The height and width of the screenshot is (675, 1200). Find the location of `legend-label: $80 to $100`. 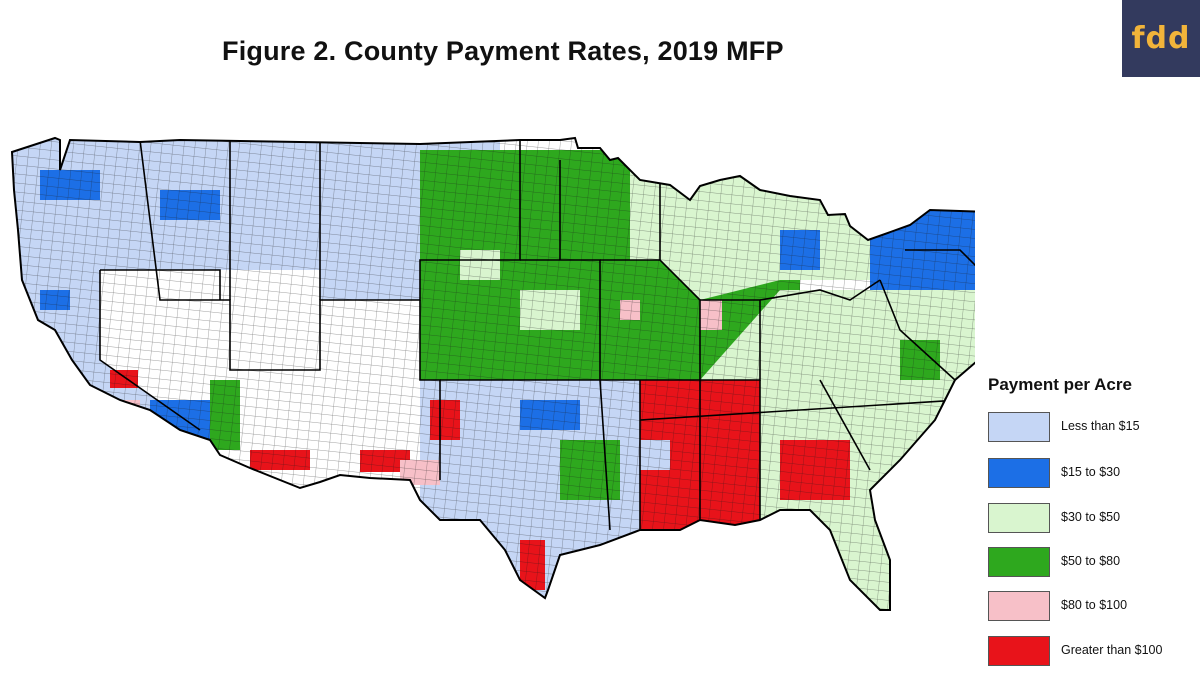

legend-label: $80 to $100 is located at coordinates (1094, 605).